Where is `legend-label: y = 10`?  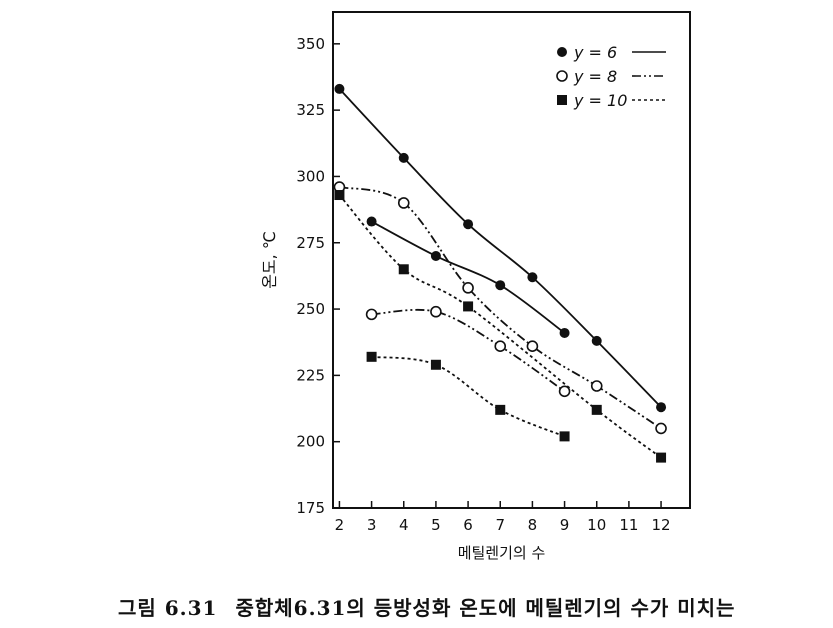 legend-label: y = 10 is located at coordinates (600, 100).